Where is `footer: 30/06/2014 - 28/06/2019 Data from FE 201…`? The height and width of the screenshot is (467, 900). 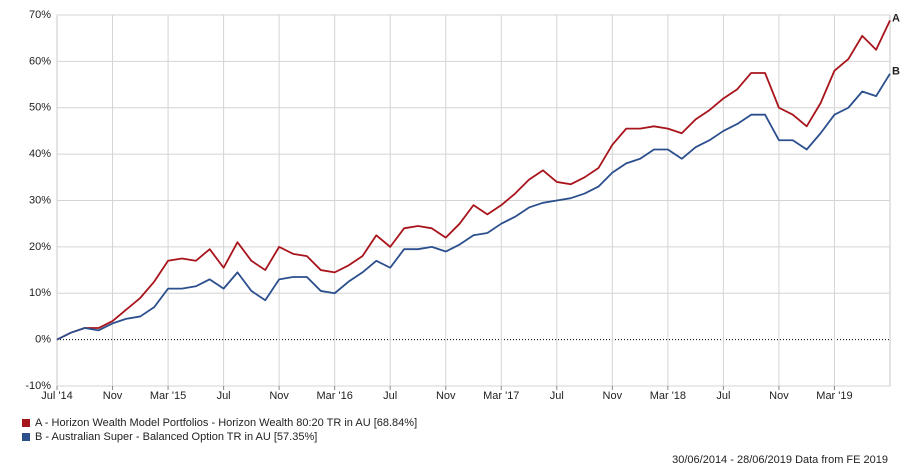
footer: 30/06/2014 - 28/06/2019 Data from FE 201… is located at coordinates (780, 460).